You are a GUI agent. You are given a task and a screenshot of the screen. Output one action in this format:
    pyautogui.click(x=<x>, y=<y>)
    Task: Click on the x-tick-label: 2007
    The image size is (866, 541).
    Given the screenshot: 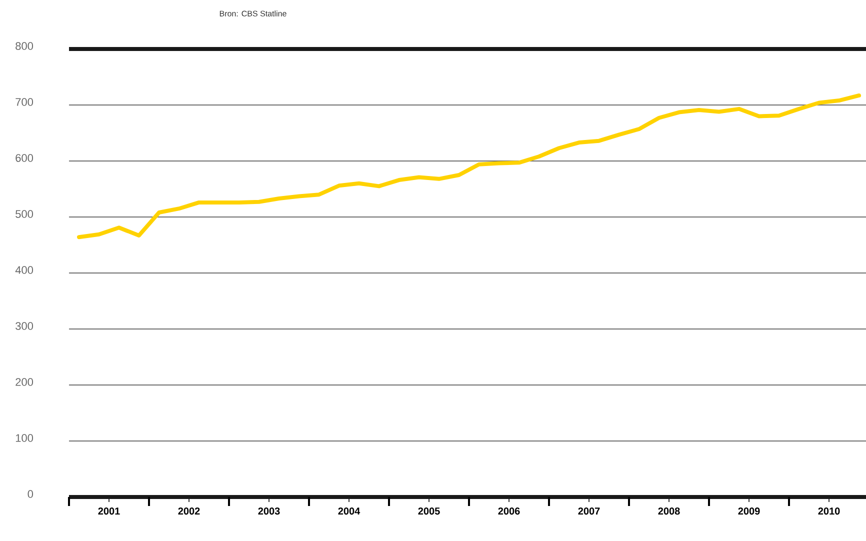 What is the action you would take?
    pyautogui.click(x=589, y=511)
    